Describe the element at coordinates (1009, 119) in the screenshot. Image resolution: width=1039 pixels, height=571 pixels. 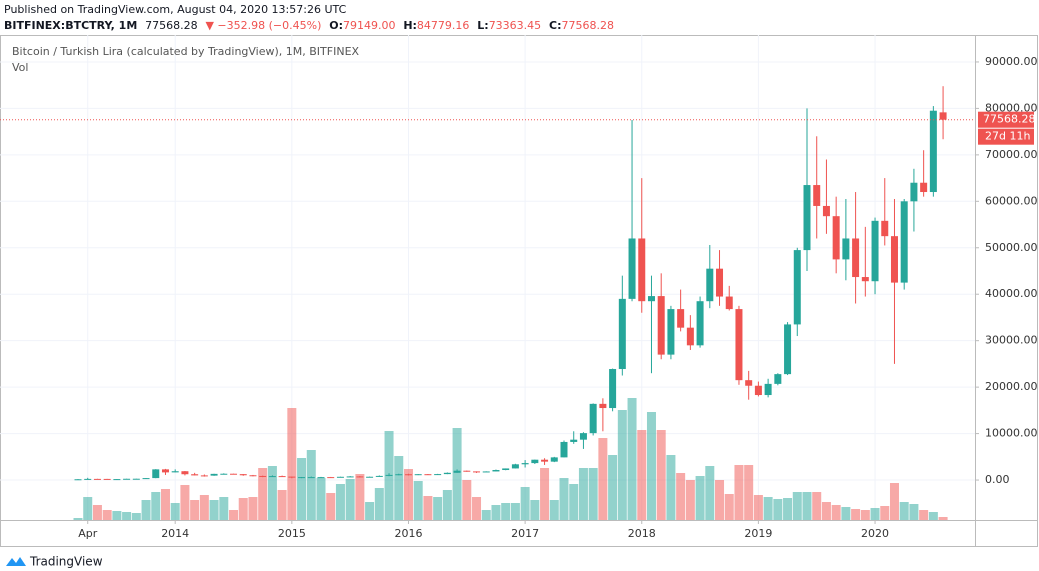
I see `last-price-label: 77568.28` at that location.